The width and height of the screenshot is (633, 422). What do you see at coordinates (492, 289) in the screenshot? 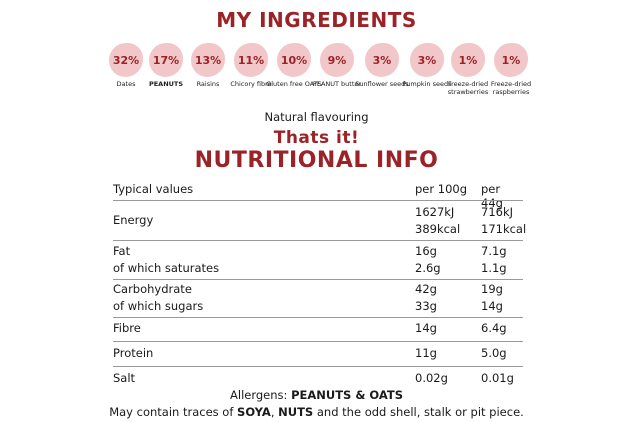
I see `carbohydrate-44: 19g` at bounding box center [492, 289].